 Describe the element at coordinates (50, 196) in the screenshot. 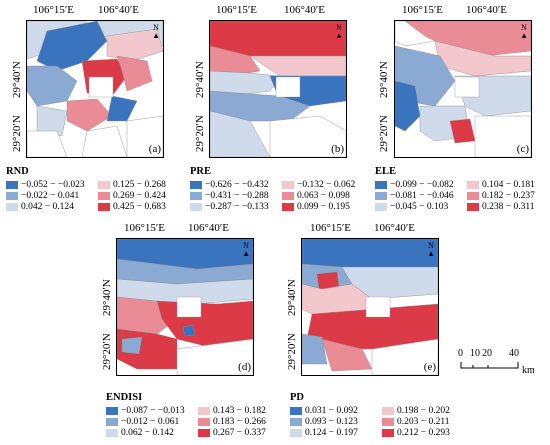

I see `legend-range: −0.022 − 0.041` at that location.